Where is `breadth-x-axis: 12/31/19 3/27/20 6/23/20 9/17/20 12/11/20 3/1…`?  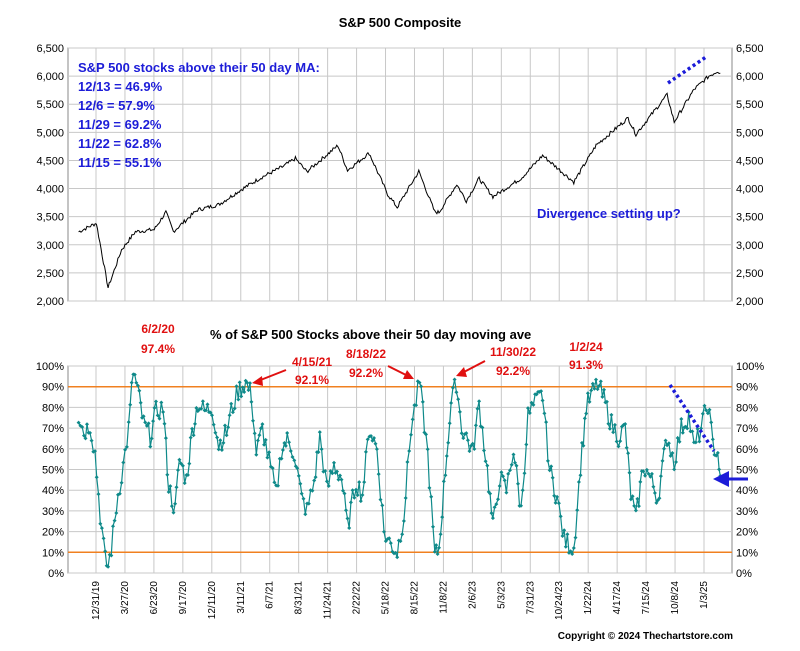
breadth-x-axis: 12/31/19 3/27/20 6/23/20 9/17/20 12/11/20 3/1… is located at coordinates (400, 600).